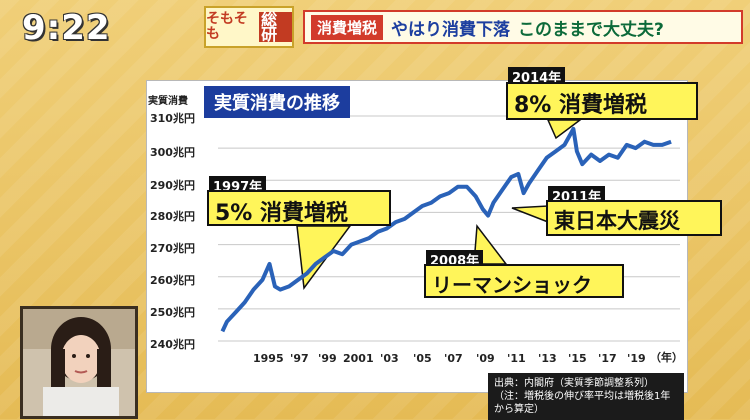  What do you see at coordinates (485, 358) in the screenshot?
I see `x-tick-label: '09` at bounding box center [485, 358].